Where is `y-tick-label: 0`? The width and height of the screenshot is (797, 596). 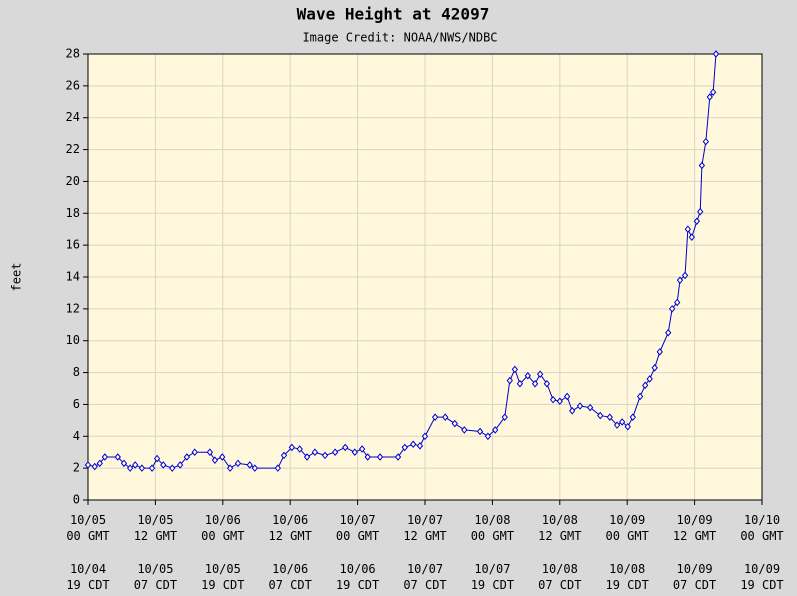
y-tick-label: 0 is located at coordinates (76, 500).